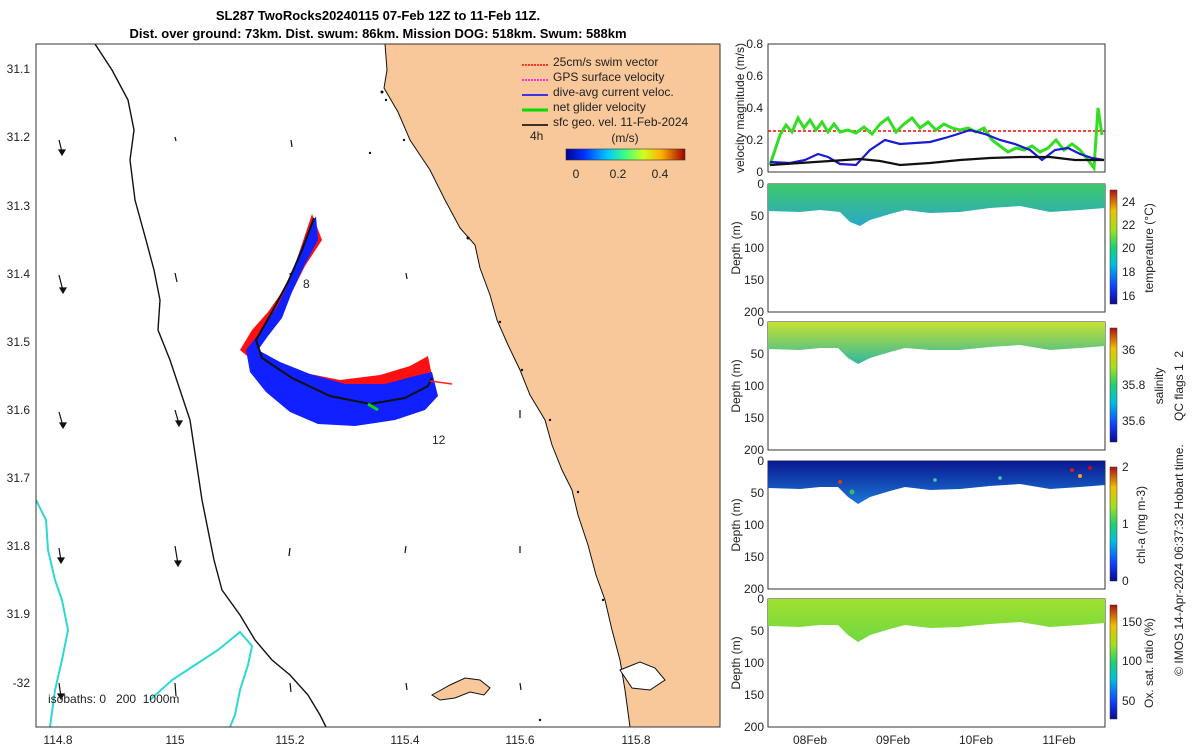 The width and height of the screenshot is (1200, 750). I want to click on net-velocity-mark, so click(373, 407).